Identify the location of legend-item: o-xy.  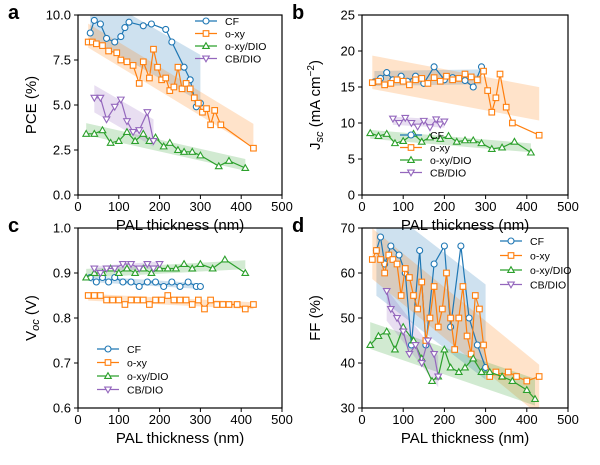
(425, 149).